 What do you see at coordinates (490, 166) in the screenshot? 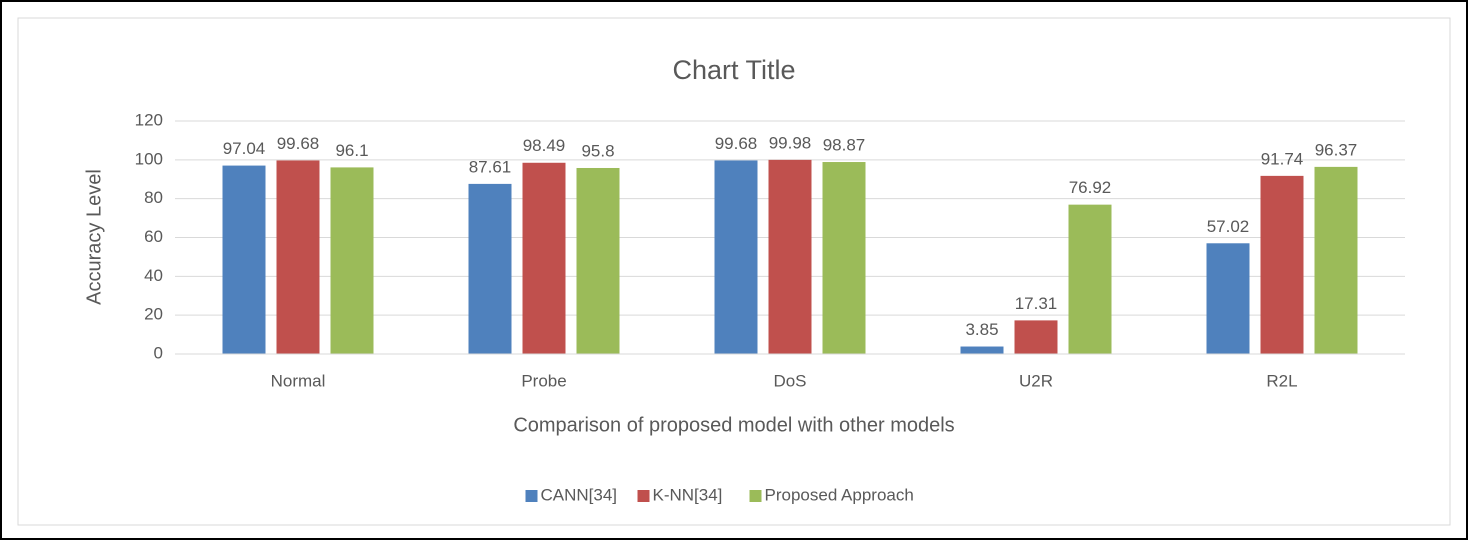
I see `data-label: 87.61` at bounding box center [490, 166].